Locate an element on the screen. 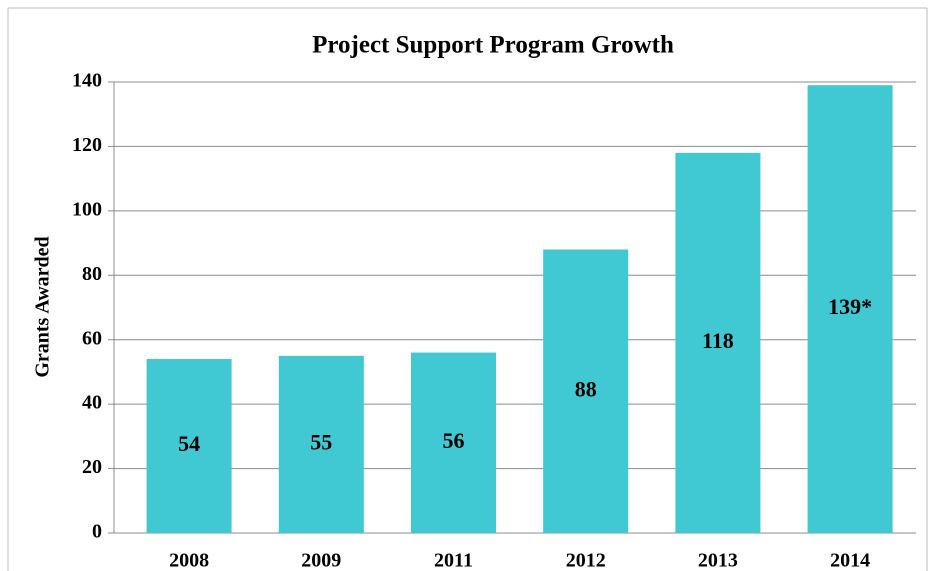 Image resolution: width=935 pixels, height=571 pixels. y-axis-label: Grants Awarded is located at coordinates (43, 306).